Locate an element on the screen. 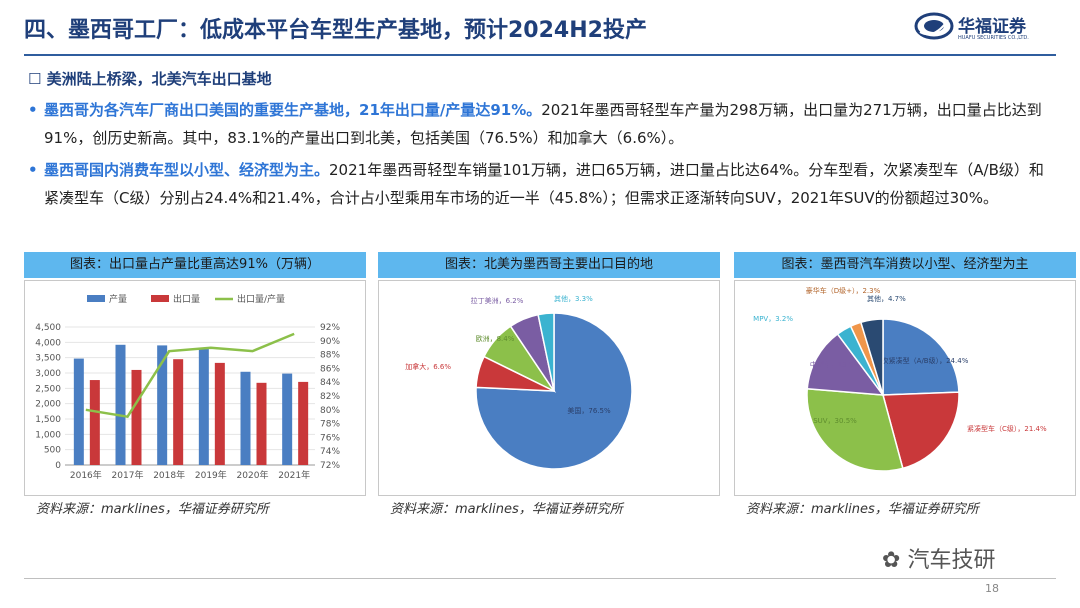  pie-slice-label: 中型车，13.5% is located at coordinates (835, 364).